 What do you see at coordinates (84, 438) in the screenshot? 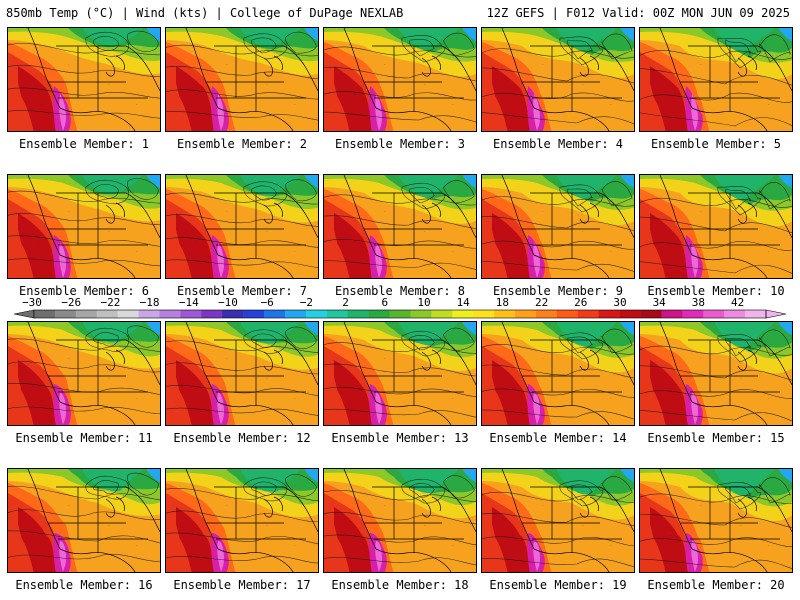
I see `ensemble-member-label: Ensemble Member: 11` at bounding box center [84, 438].